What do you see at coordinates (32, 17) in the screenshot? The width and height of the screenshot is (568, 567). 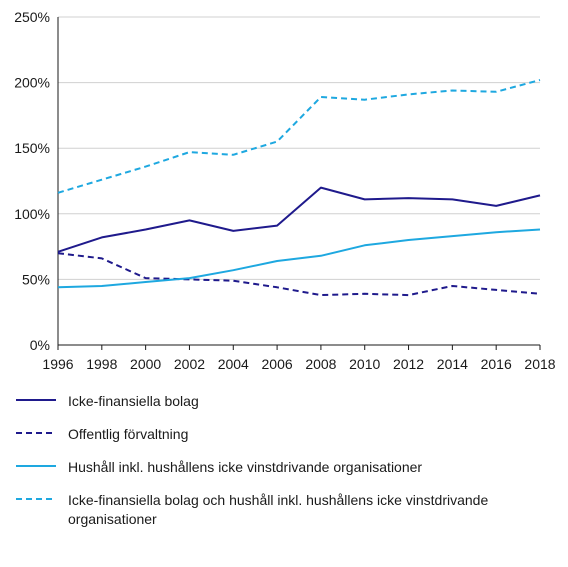 I see `y-tick-label: 250%` at bounding box center [32, 17].